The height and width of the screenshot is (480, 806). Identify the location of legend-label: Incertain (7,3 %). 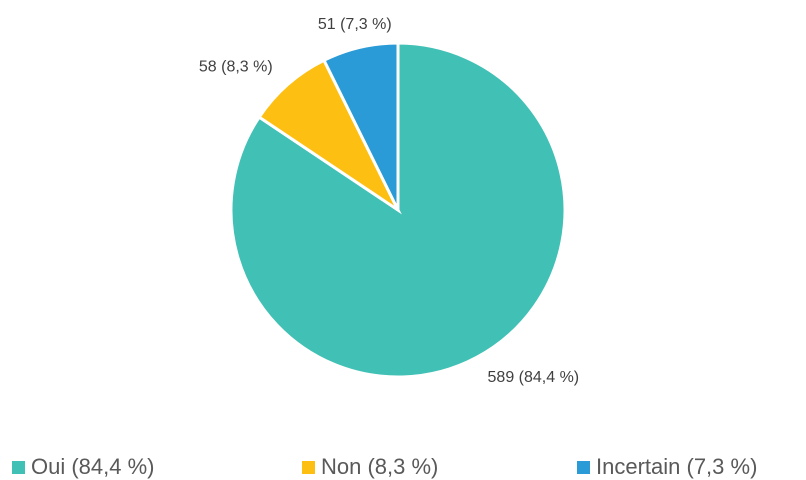
(676, 466).